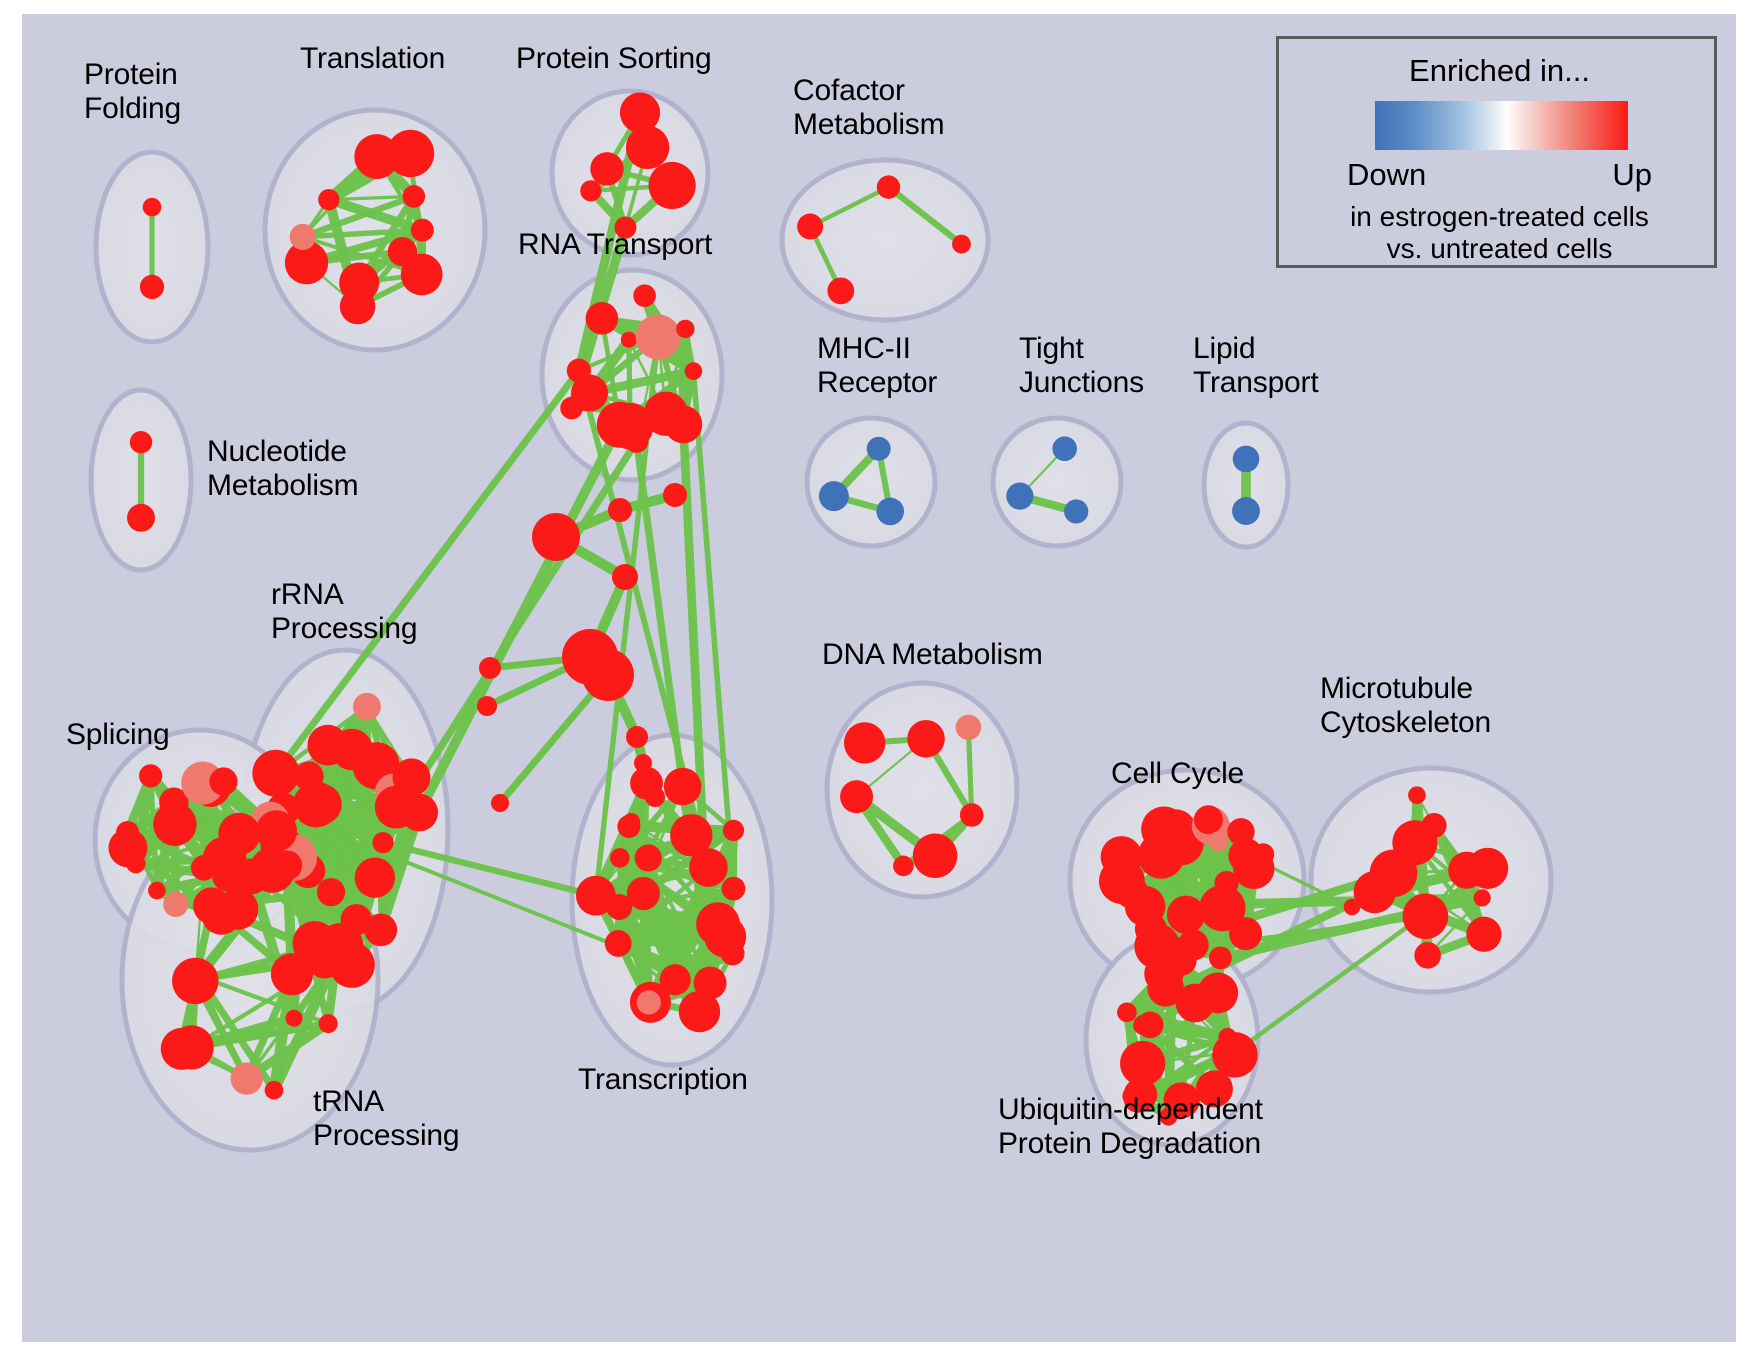 The image size is (1750, 1360). Describe the element at coordinates (869, 107) in the screenshot. I see `cluster-label-cofactor-metabolism: Cofactor Metabolism` at that location.